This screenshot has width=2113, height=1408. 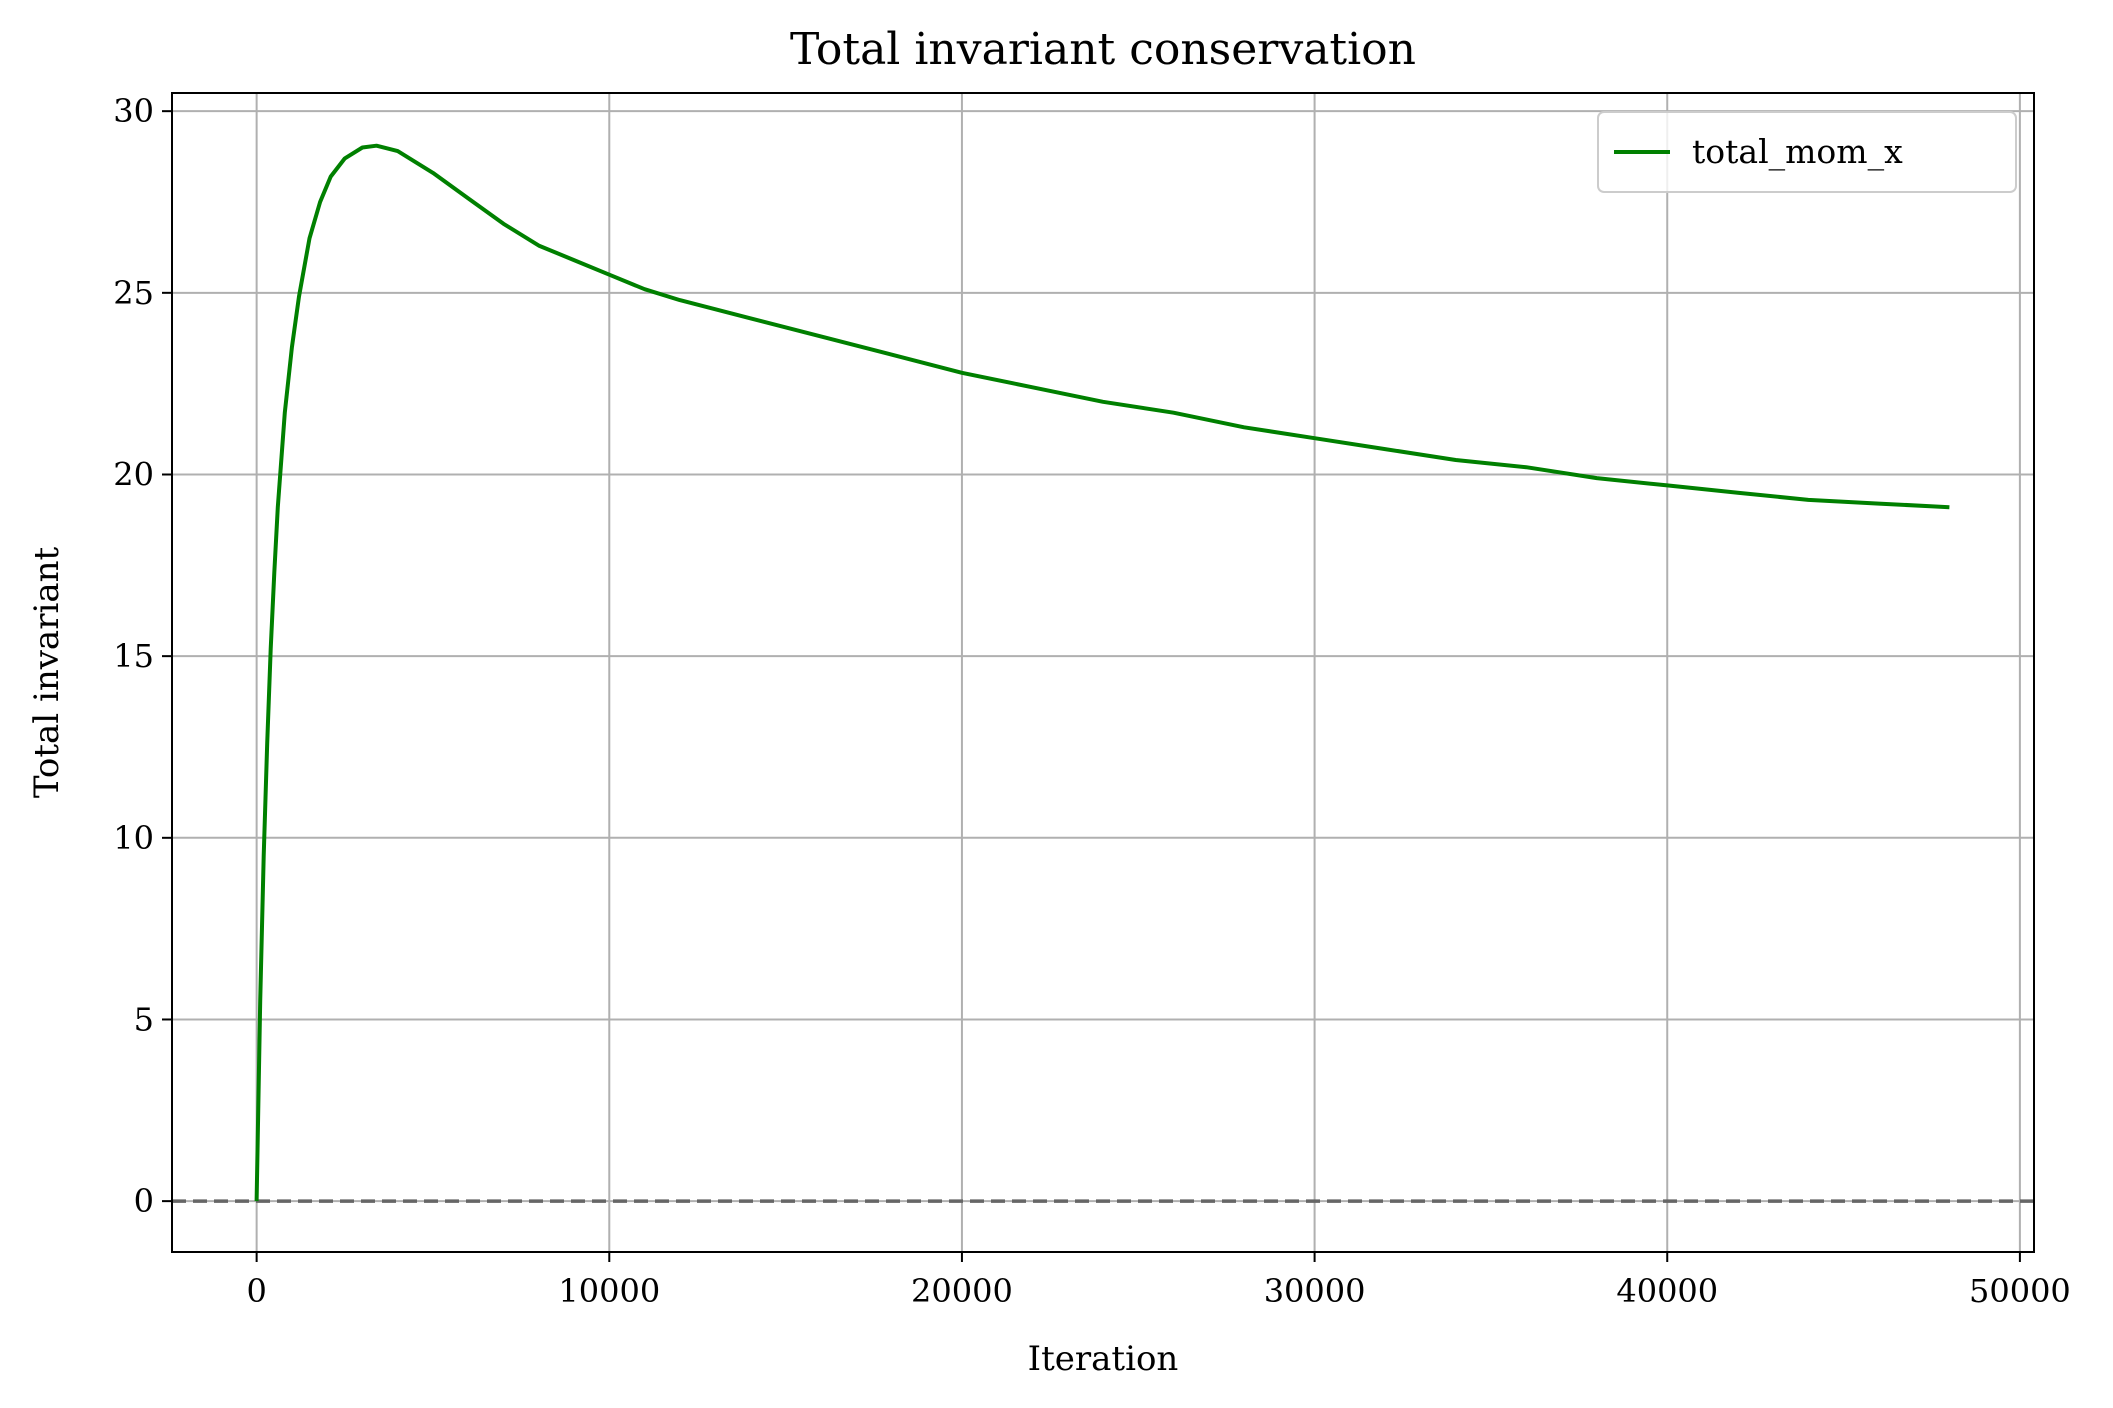 I want to click on y-tick-label: 15, so click(x=133, y=656).